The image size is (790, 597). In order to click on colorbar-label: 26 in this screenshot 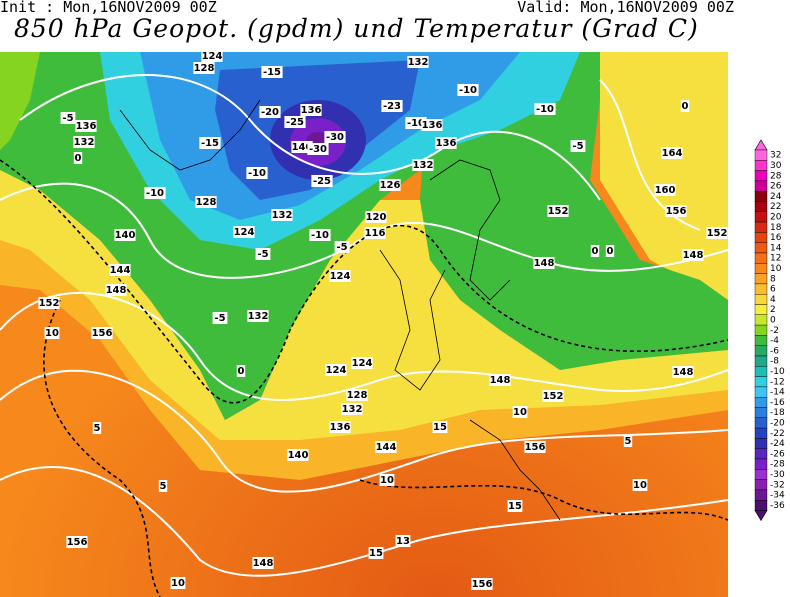, I will do `click(776, 187)`.